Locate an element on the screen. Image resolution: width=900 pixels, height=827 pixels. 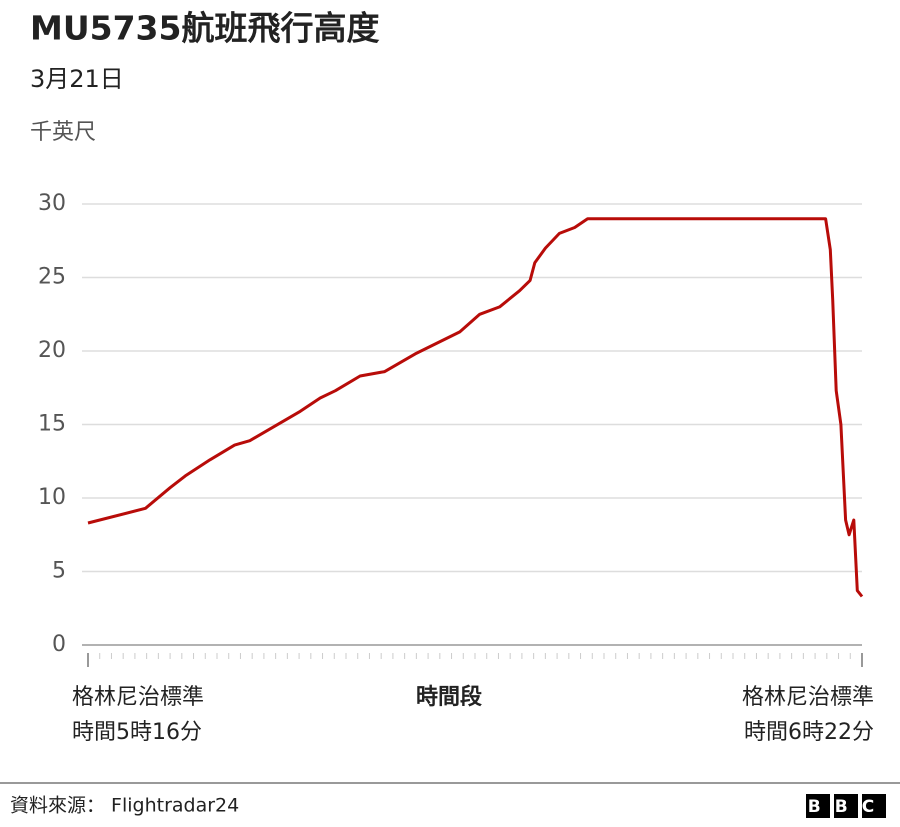
x-start-label: 格林尼治標準 時間5時16分 is located at coordinates (138, 715).